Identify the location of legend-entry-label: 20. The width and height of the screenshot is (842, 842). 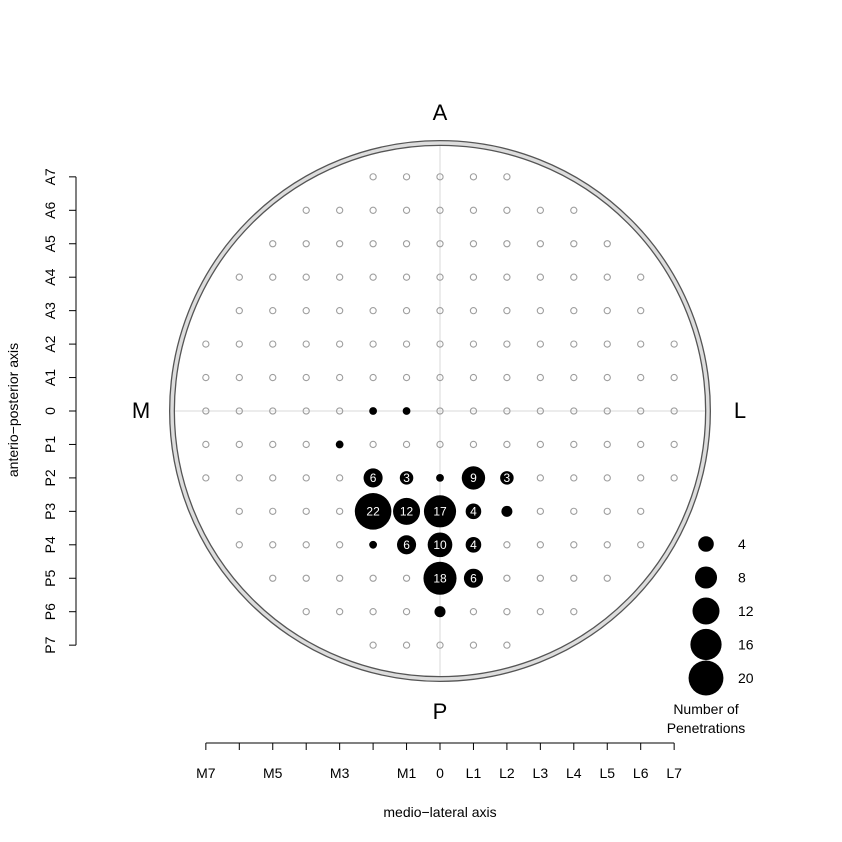
(746, 678).